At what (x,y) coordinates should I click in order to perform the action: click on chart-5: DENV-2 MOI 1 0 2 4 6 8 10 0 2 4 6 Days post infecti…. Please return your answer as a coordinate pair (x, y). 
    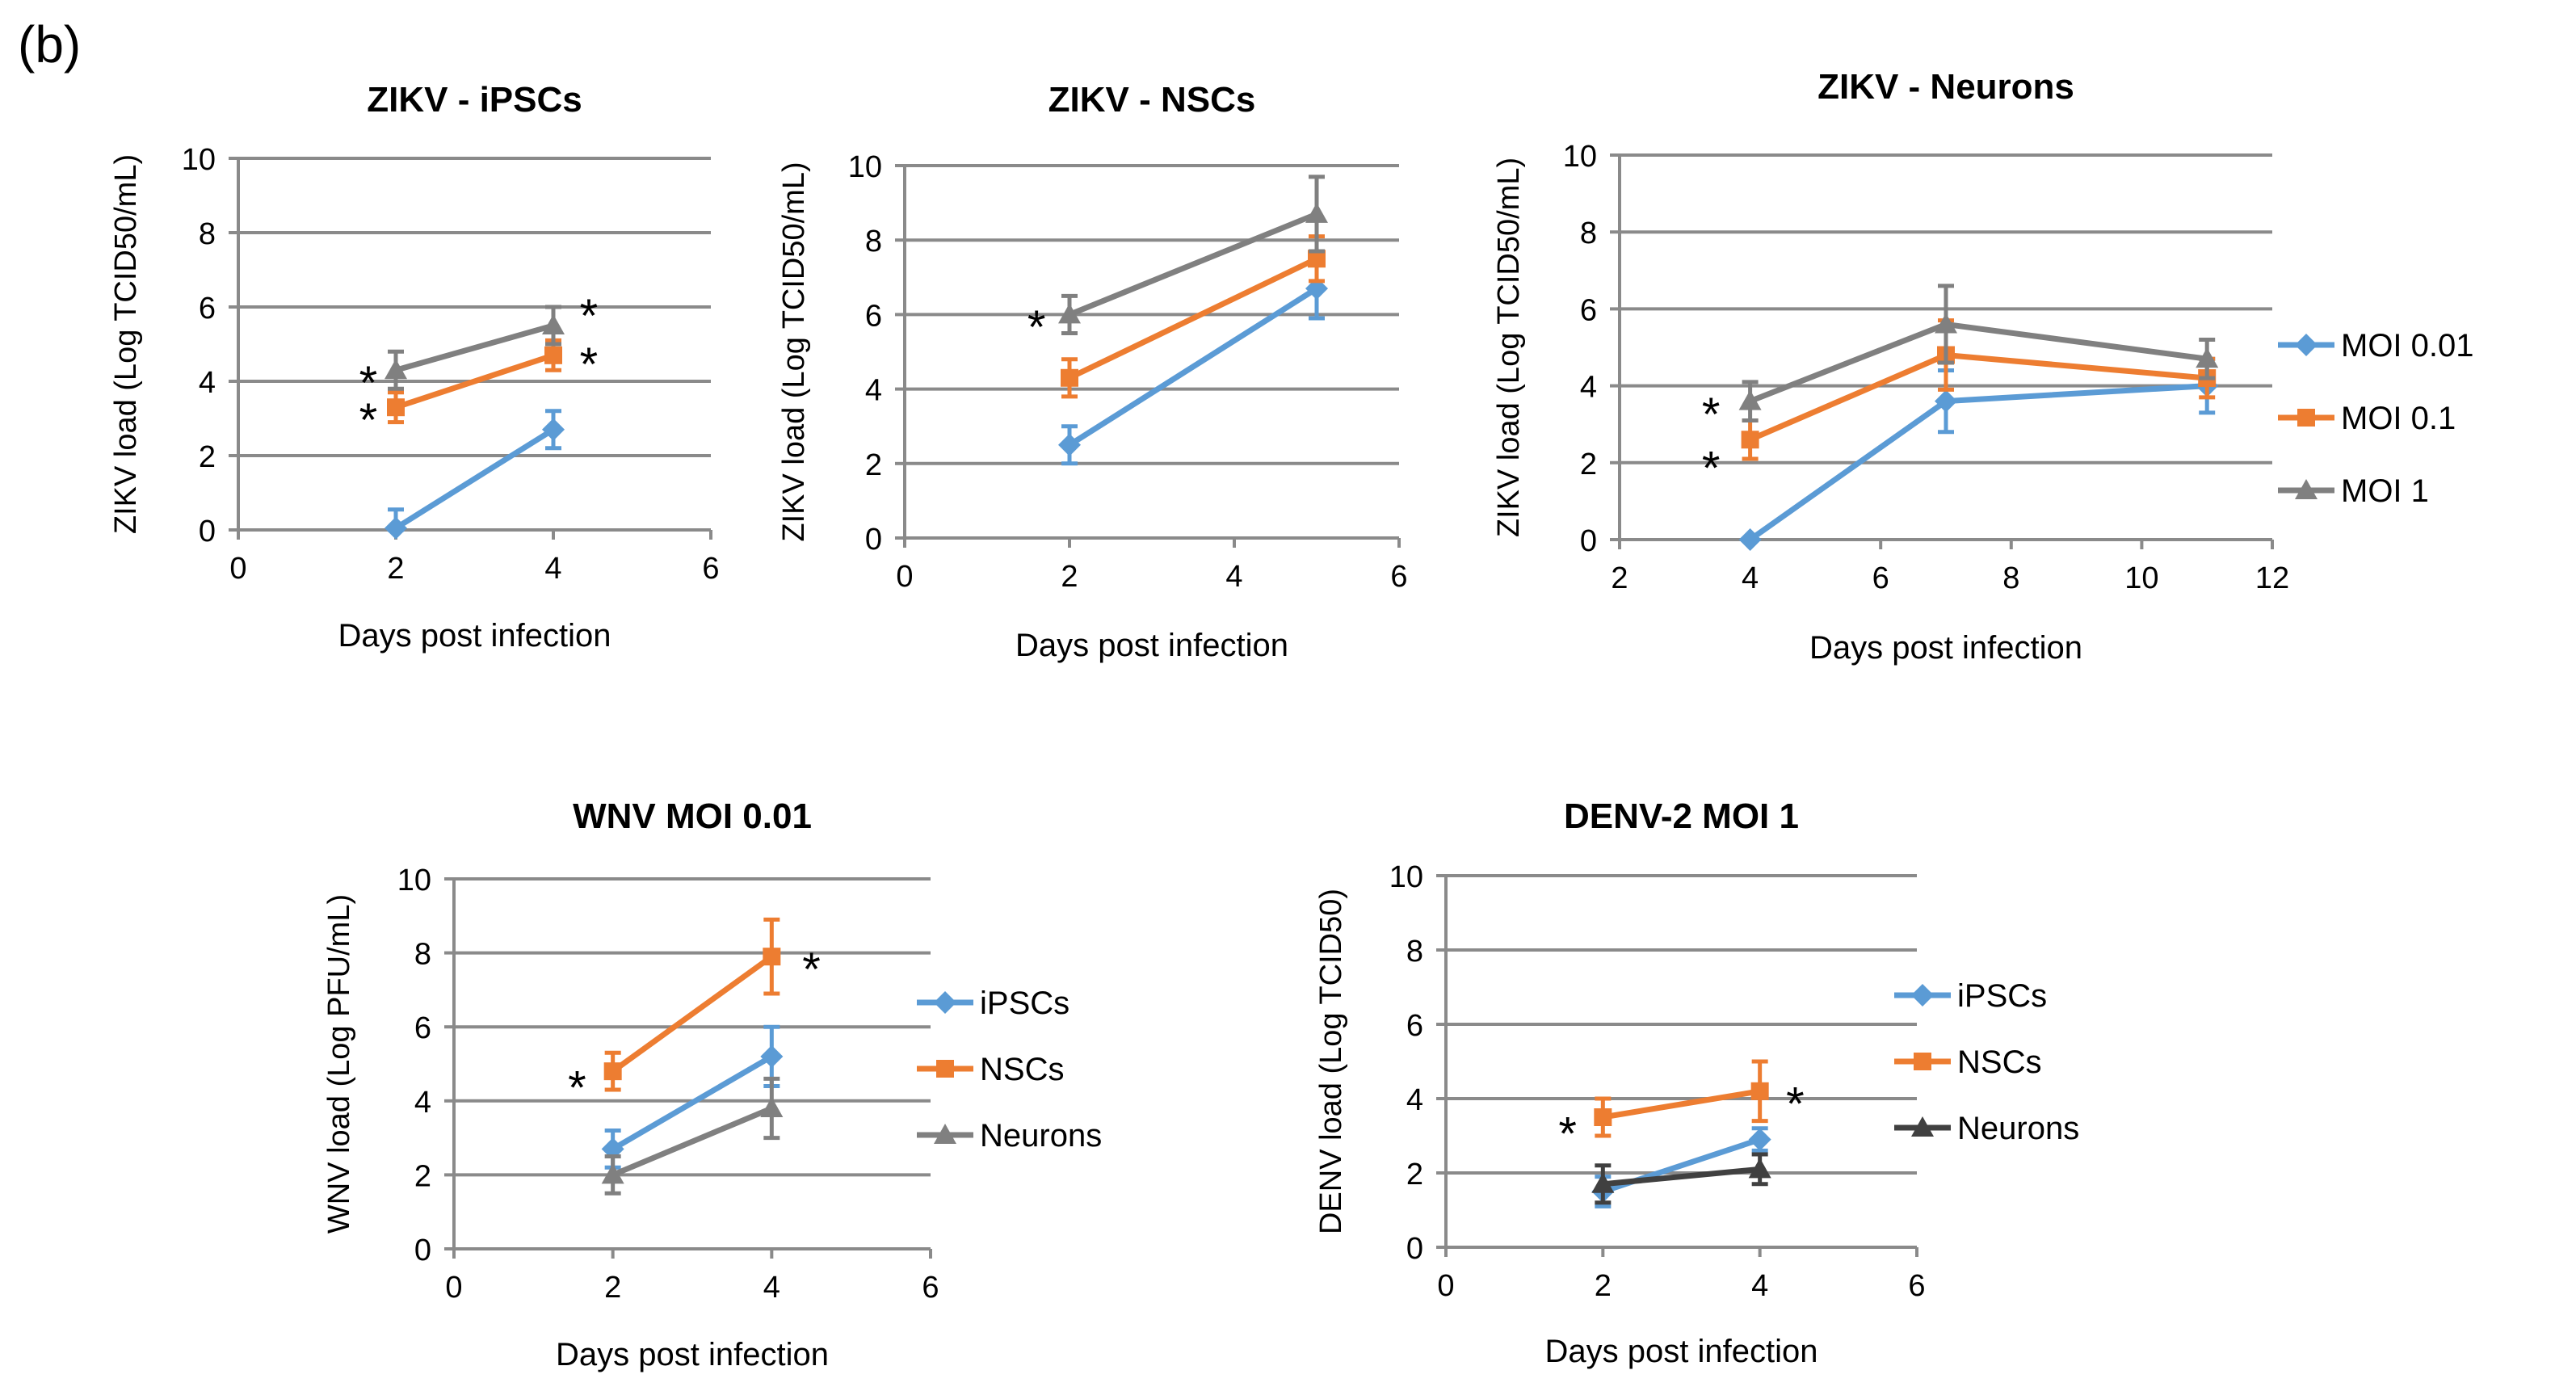
    Looking at the image, I should click on (1697, 1083).